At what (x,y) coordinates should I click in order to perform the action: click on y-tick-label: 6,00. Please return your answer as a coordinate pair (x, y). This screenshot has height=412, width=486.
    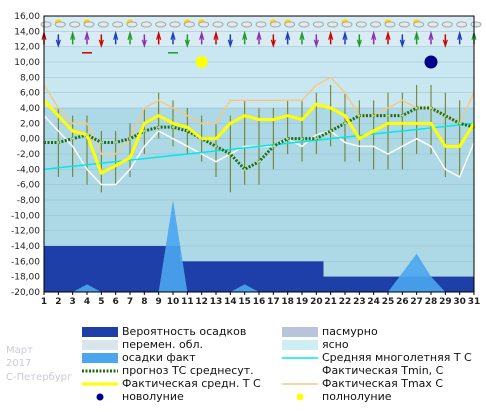
    Looking at the image, I should click on (30, 94).